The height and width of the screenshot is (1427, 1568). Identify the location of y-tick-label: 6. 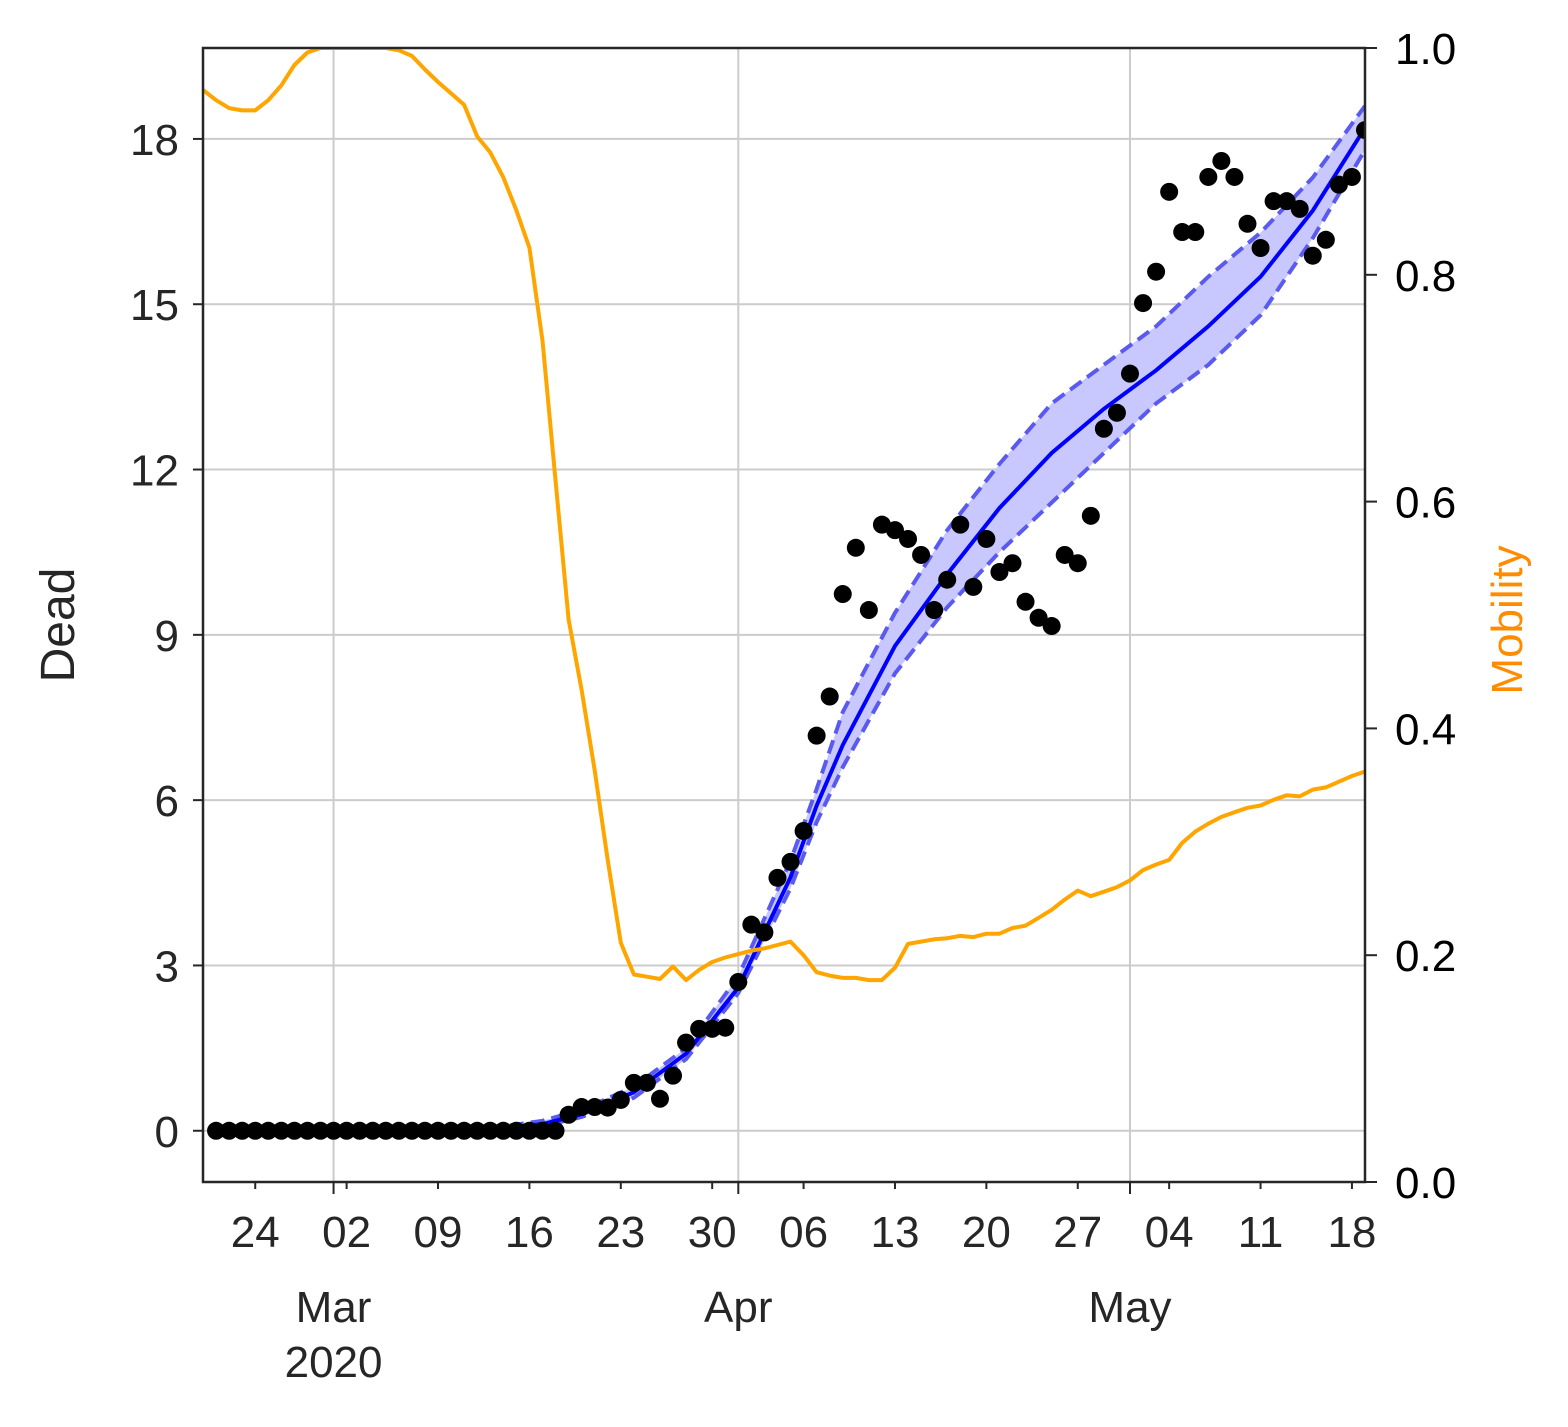
(167, 801).